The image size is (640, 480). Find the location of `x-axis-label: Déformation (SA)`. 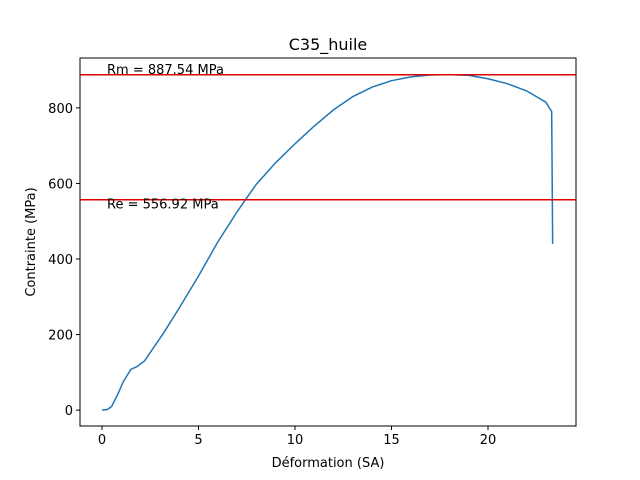

x-axis-label: Déformation (SA) is located at coordinates (328, 463).